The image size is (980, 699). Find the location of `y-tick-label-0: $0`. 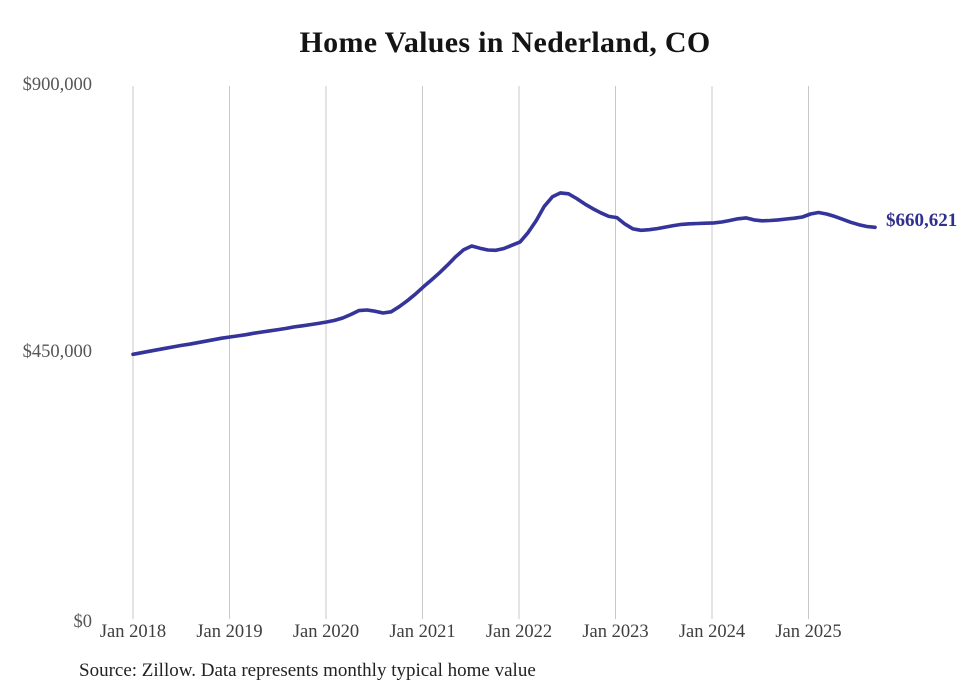

y-tick-label-0: $0 is located at coordinates (83, 622).